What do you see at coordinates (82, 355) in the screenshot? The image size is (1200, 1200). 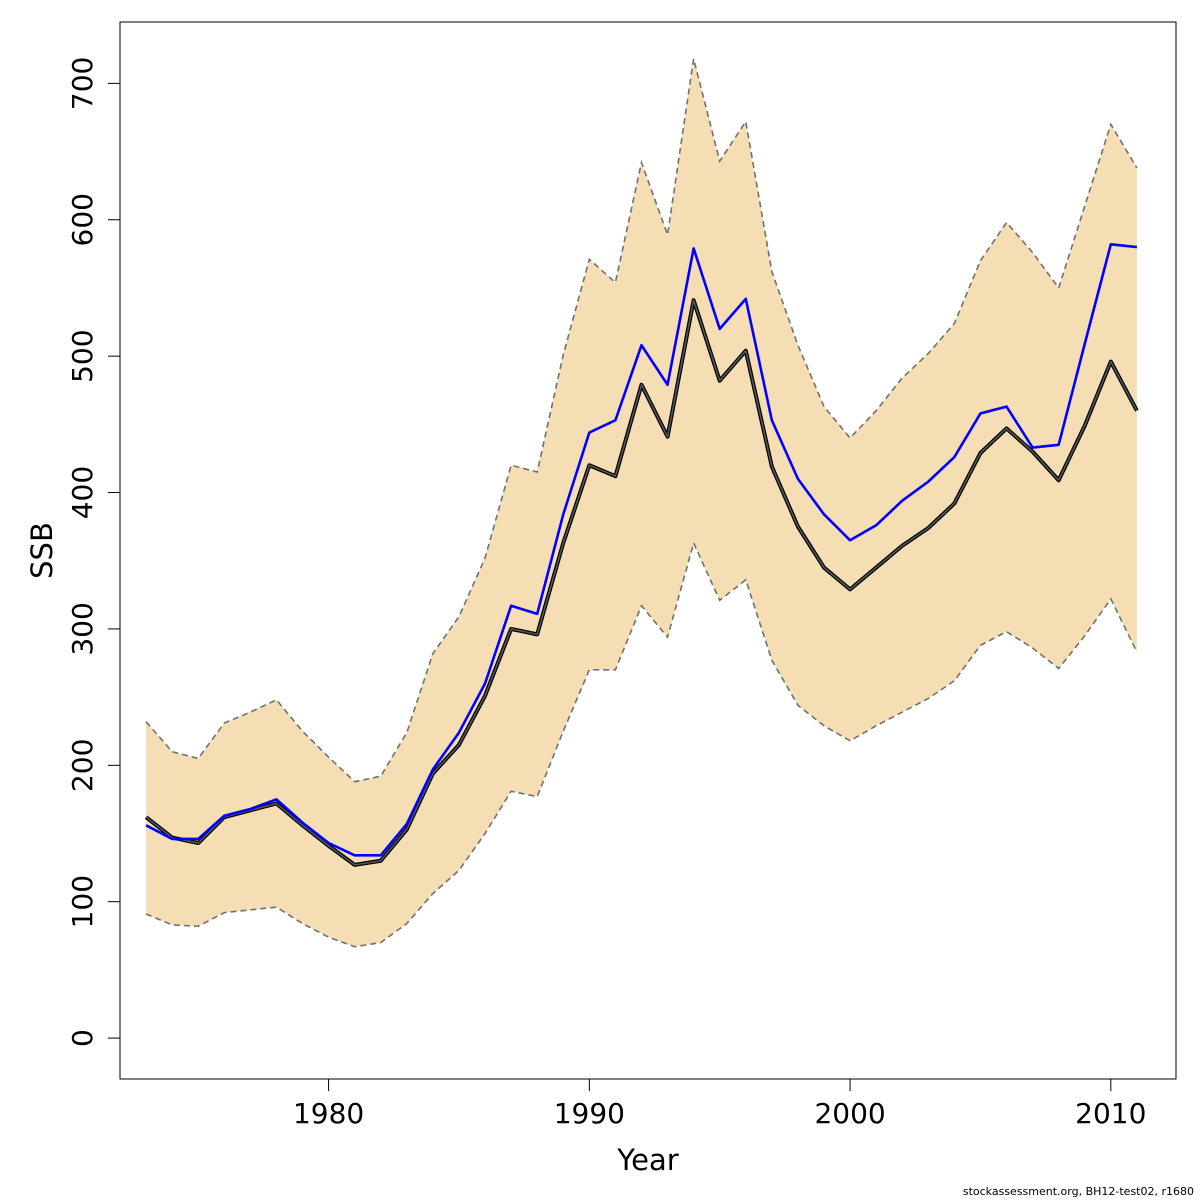 I see `y-tick-label-5: 500` at bounding box center [82, 355].